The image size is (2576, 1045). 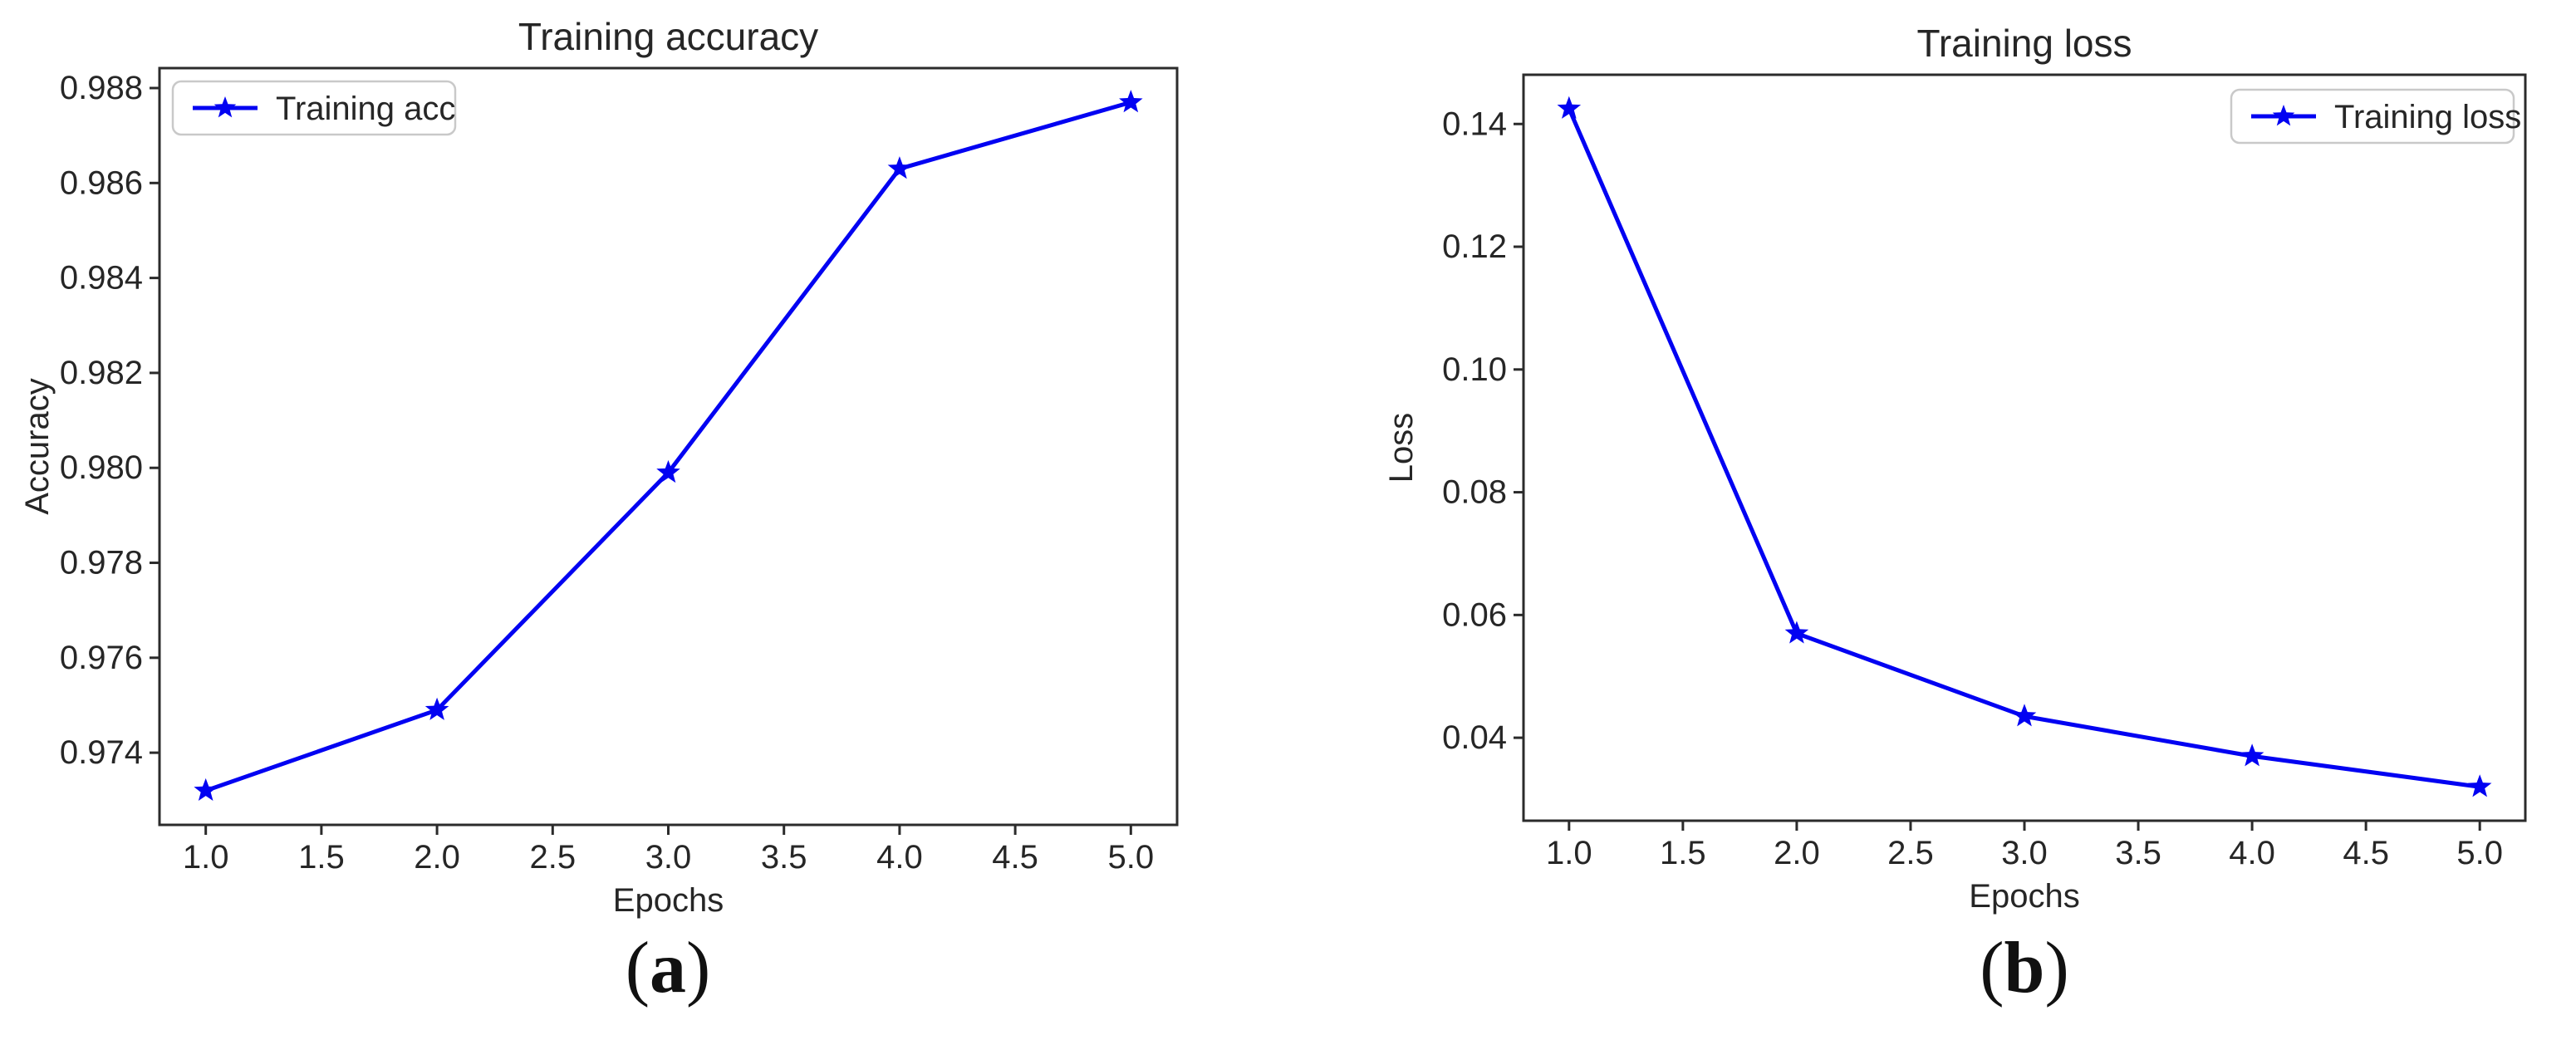 I want to click on y-tick-label: 0.988, so click(x=101, y=88).